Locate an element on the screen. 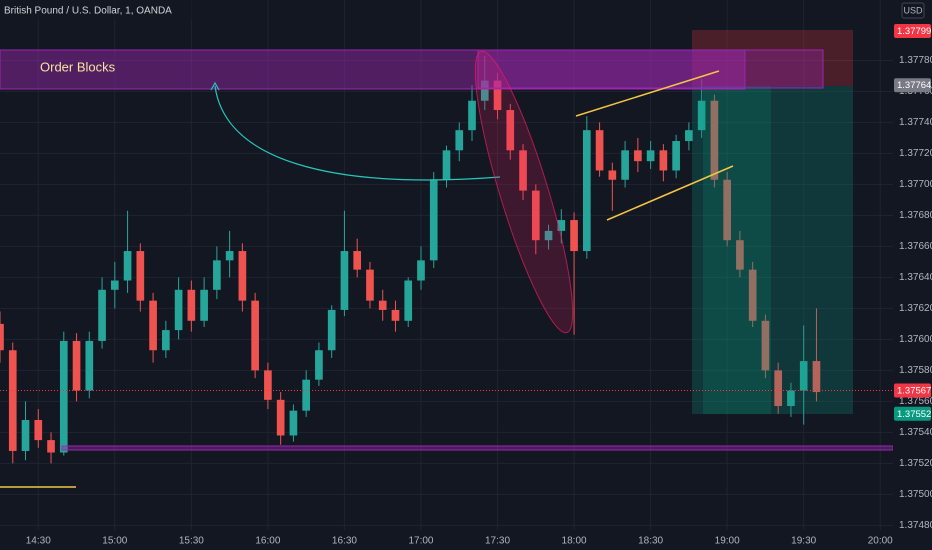 This screenshot has height=550, width=932. x-tick-label: 15:00 is located at coordinates (114, 541).